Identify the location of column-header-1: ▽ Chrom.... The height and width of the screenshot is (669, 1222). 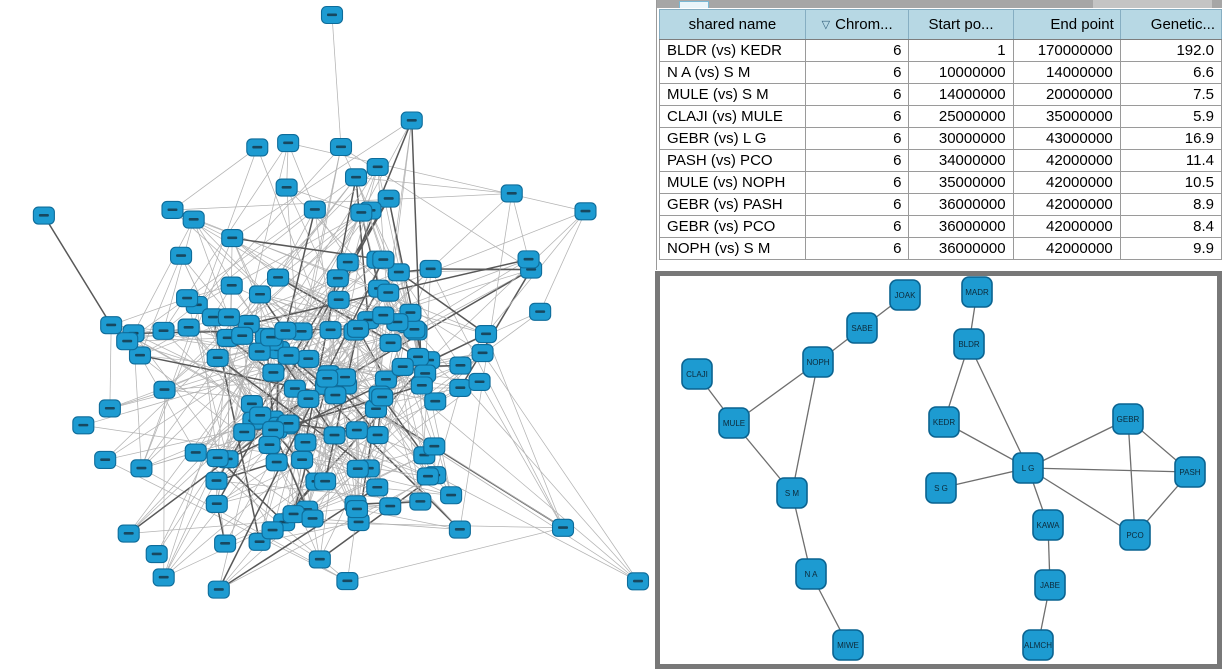
(857, 24).